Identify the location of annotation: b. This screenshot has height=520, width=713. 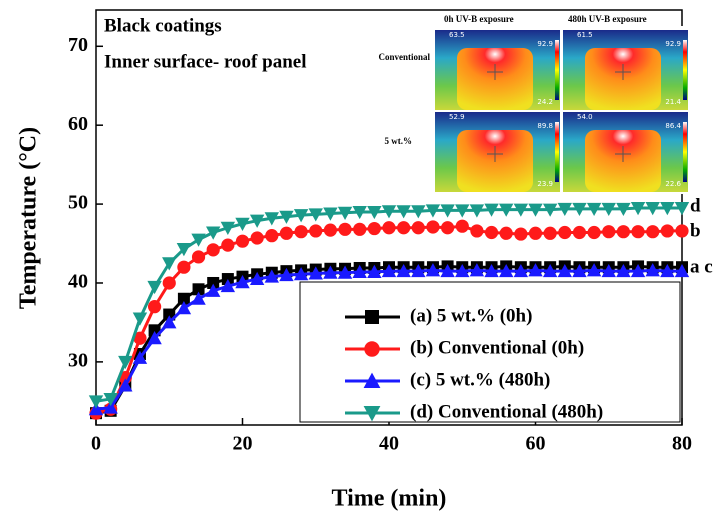
(695, 230).